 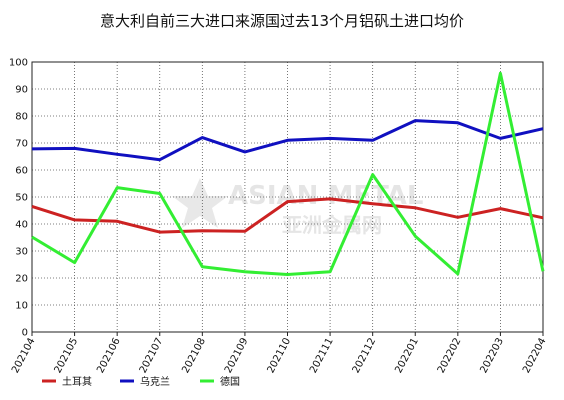 What do you see at coordinates (21, 252) in the screenshot?
I see `y-tick-label: 30` at bounding box center [21, 252].